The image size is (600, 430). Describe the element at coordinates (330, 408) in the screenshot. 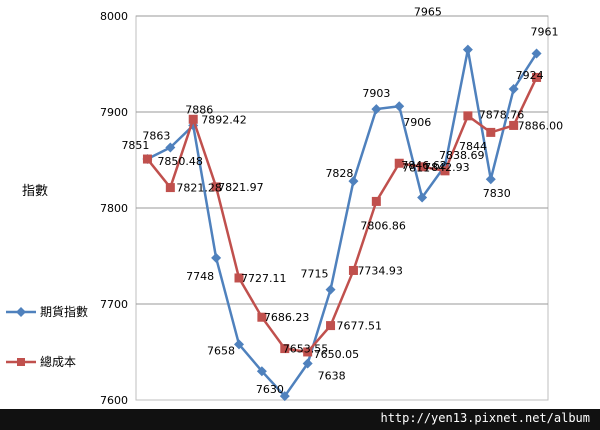

I see `x-tick-label: 6/25` at that location.